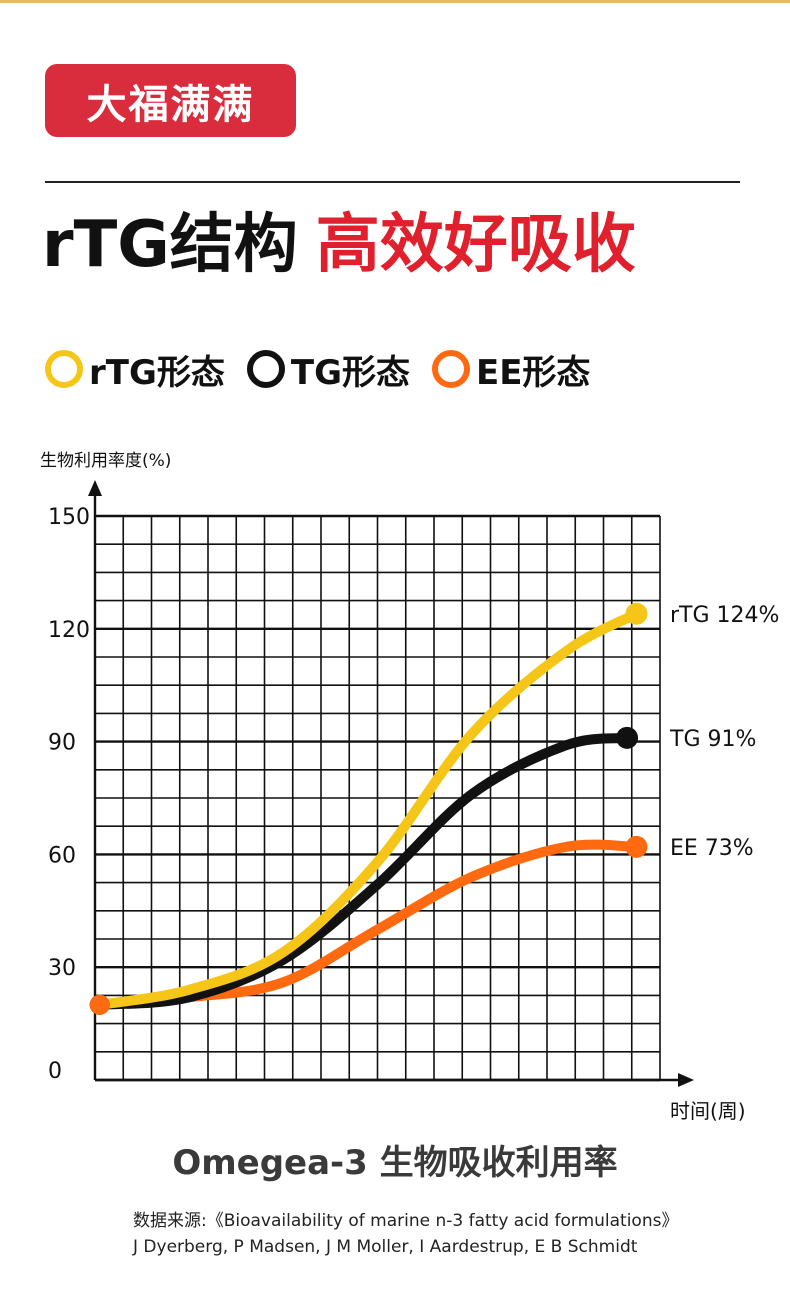  What do you see at coordinates (170, 104) in the screenshot?
I see `brand-logo-text: 大福满满` at bounding box center [170, 104].